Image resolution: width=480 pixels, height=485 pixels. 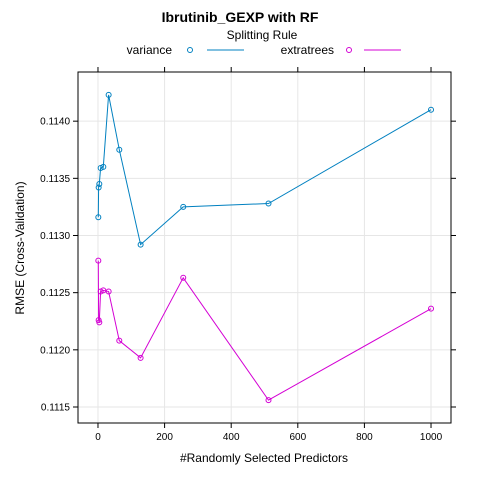 I want to click on legend-title: Splitting Rule, so click(x=262, y=35).